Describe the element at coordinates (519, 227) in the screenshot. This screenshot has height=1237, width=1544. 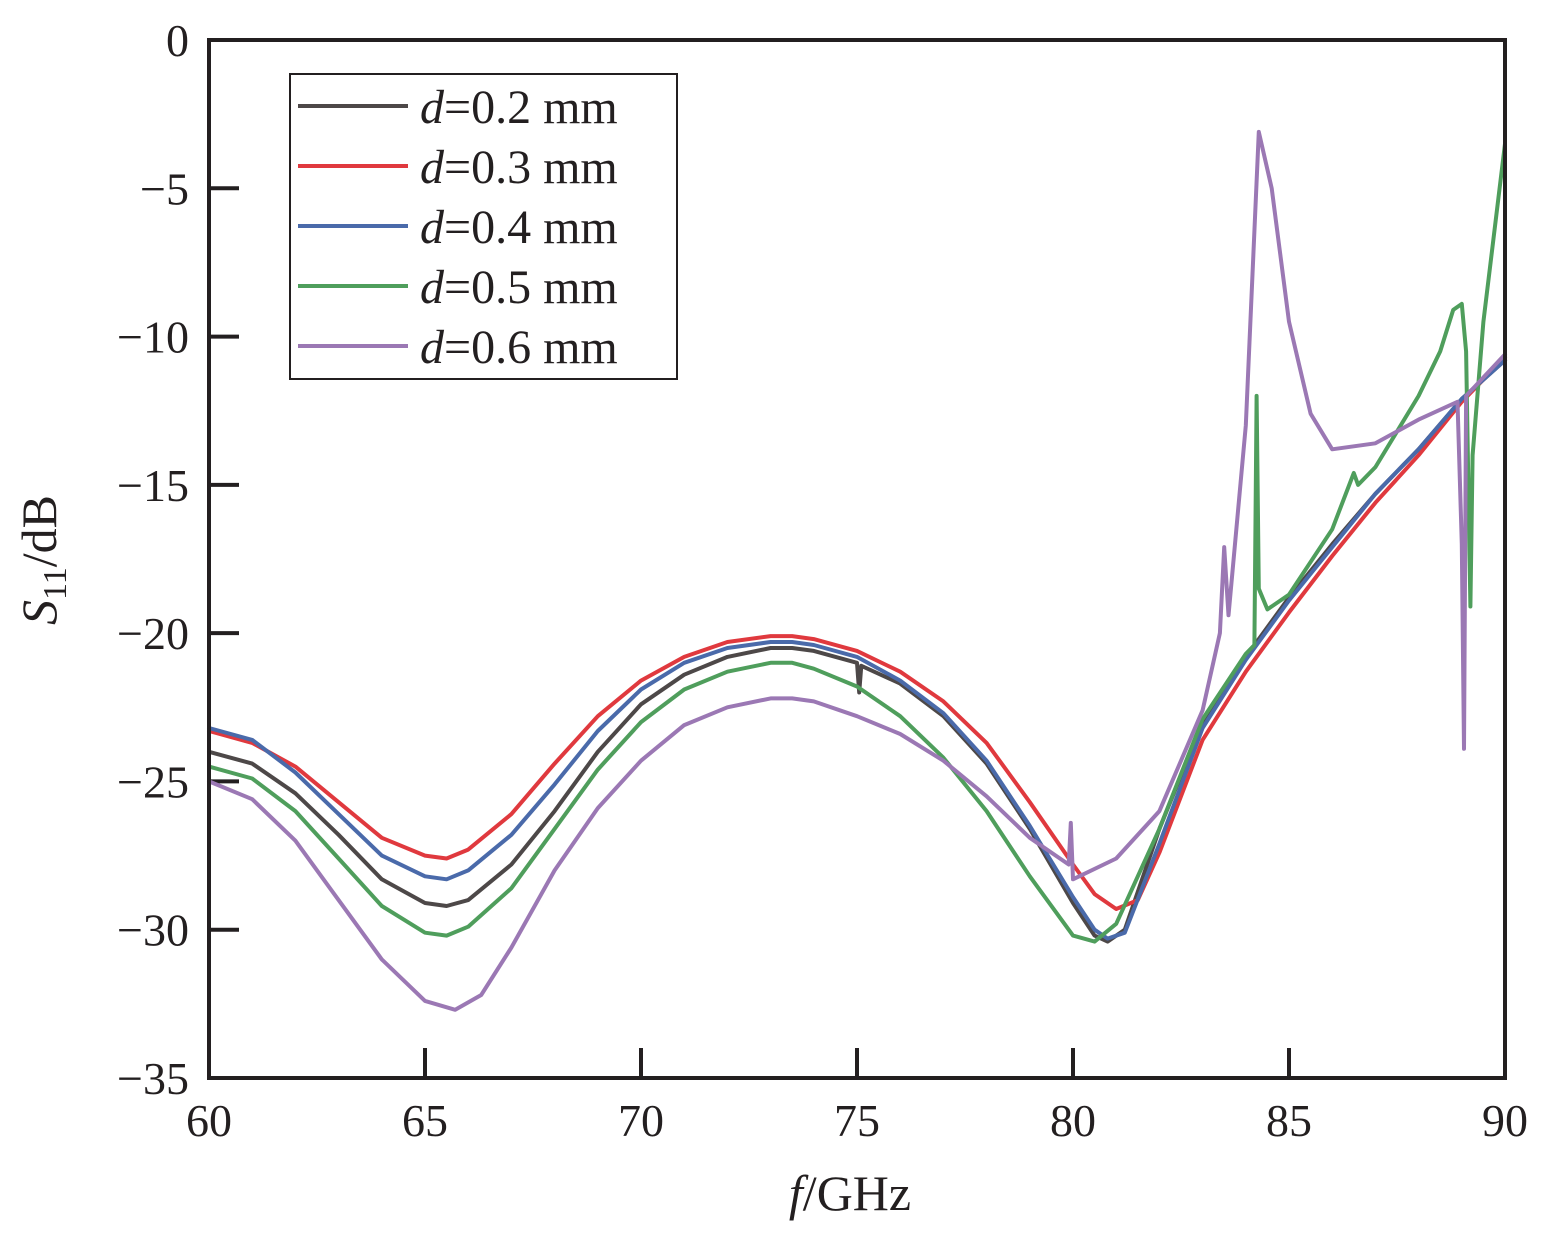
I see `legend-label: d=0.4 mm` at that location.